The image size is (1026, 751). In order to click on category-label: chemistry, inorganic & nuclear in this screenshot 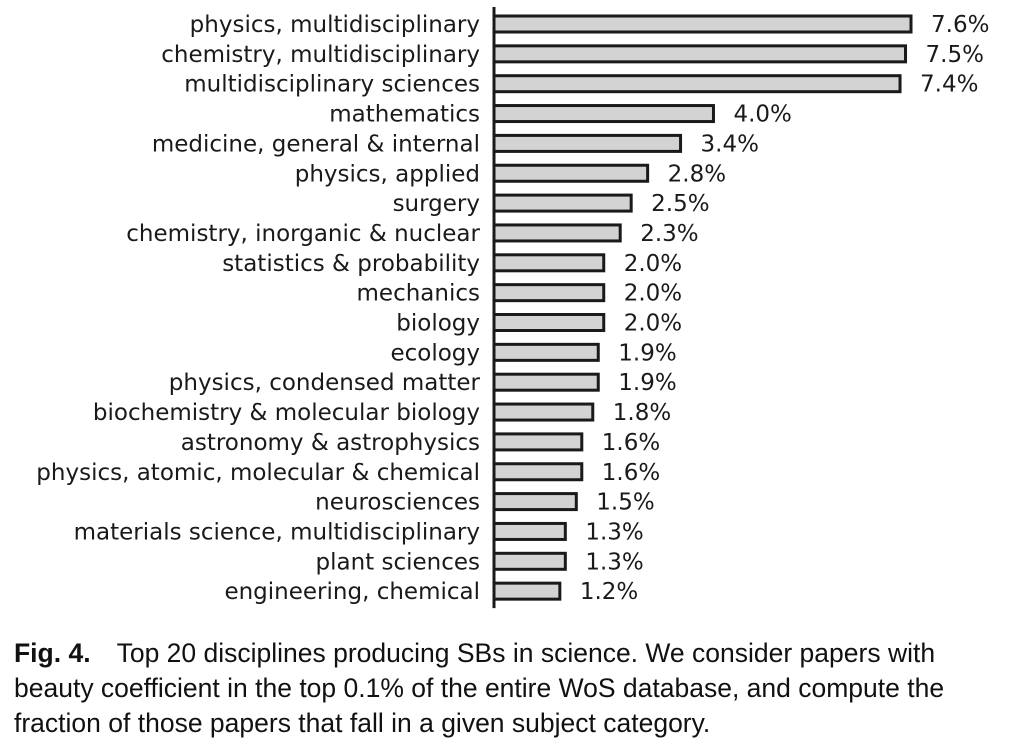, I will do `click(303, 234)`.